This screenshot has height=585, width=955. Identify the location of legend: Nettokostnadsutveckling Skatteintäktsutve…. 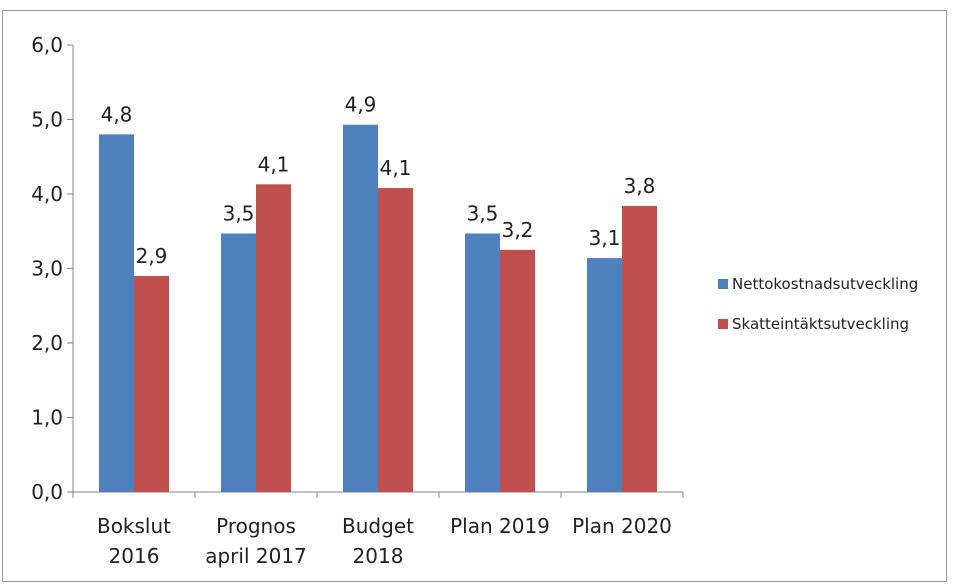
(818, 304).